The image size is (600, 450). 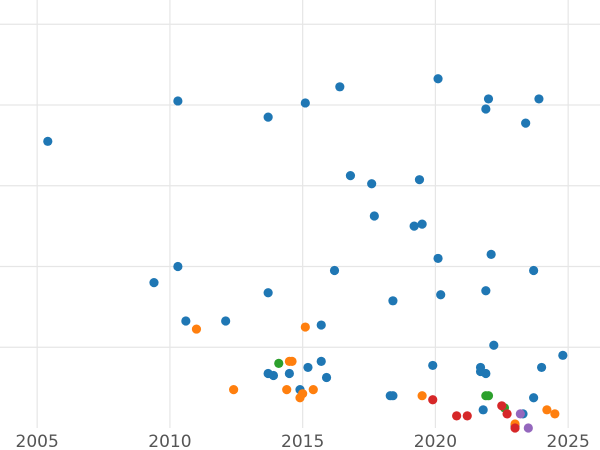 I want to click on x-tick-labels: 2005 2010 2015 2020 2025, so click(x=303, y=441).